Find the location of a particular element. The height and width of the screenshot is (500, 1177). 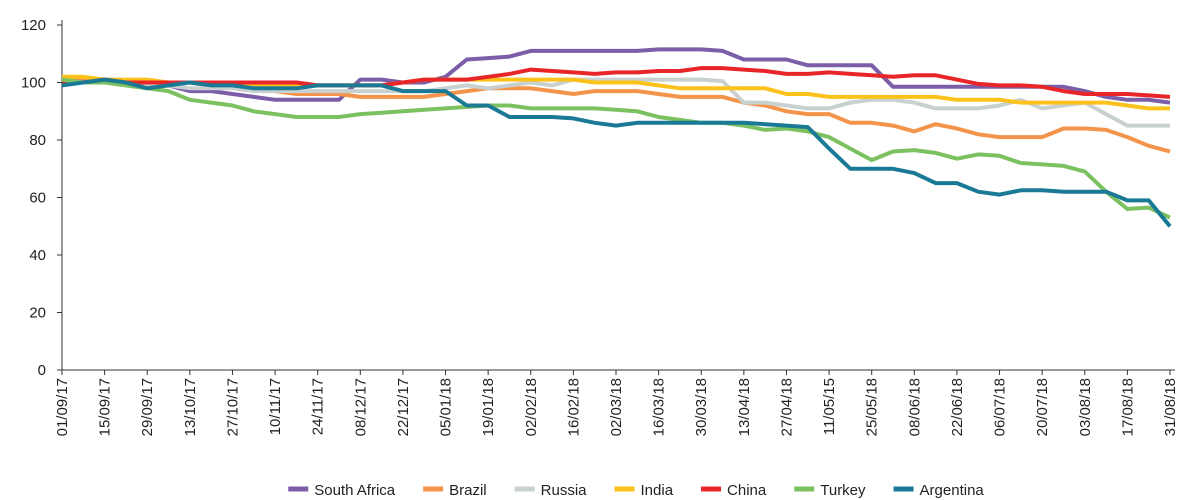

x-tick-label: 27/04/18 is located at coordinates (786, 407).